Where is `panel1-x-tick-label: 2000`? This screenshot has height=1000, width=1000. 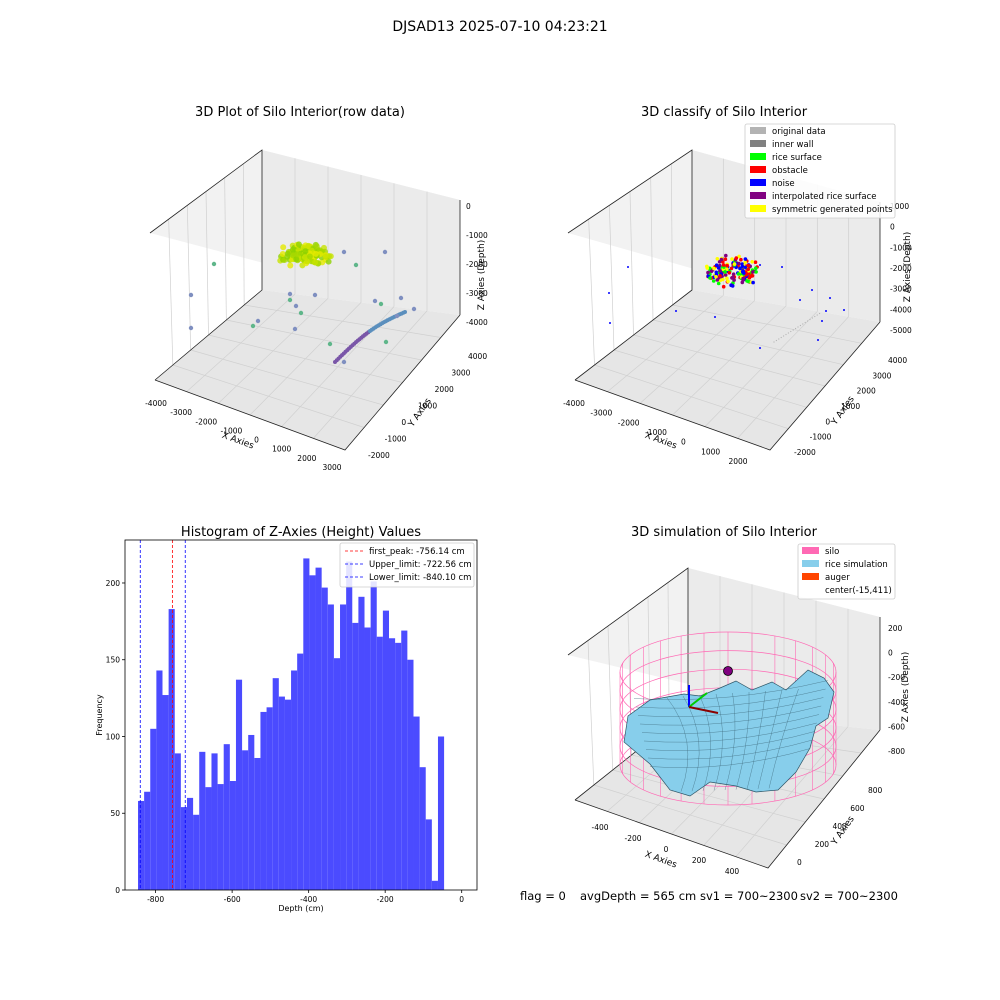
panel1-x-tick-label: 2000 is located at coordinates (306, 458).